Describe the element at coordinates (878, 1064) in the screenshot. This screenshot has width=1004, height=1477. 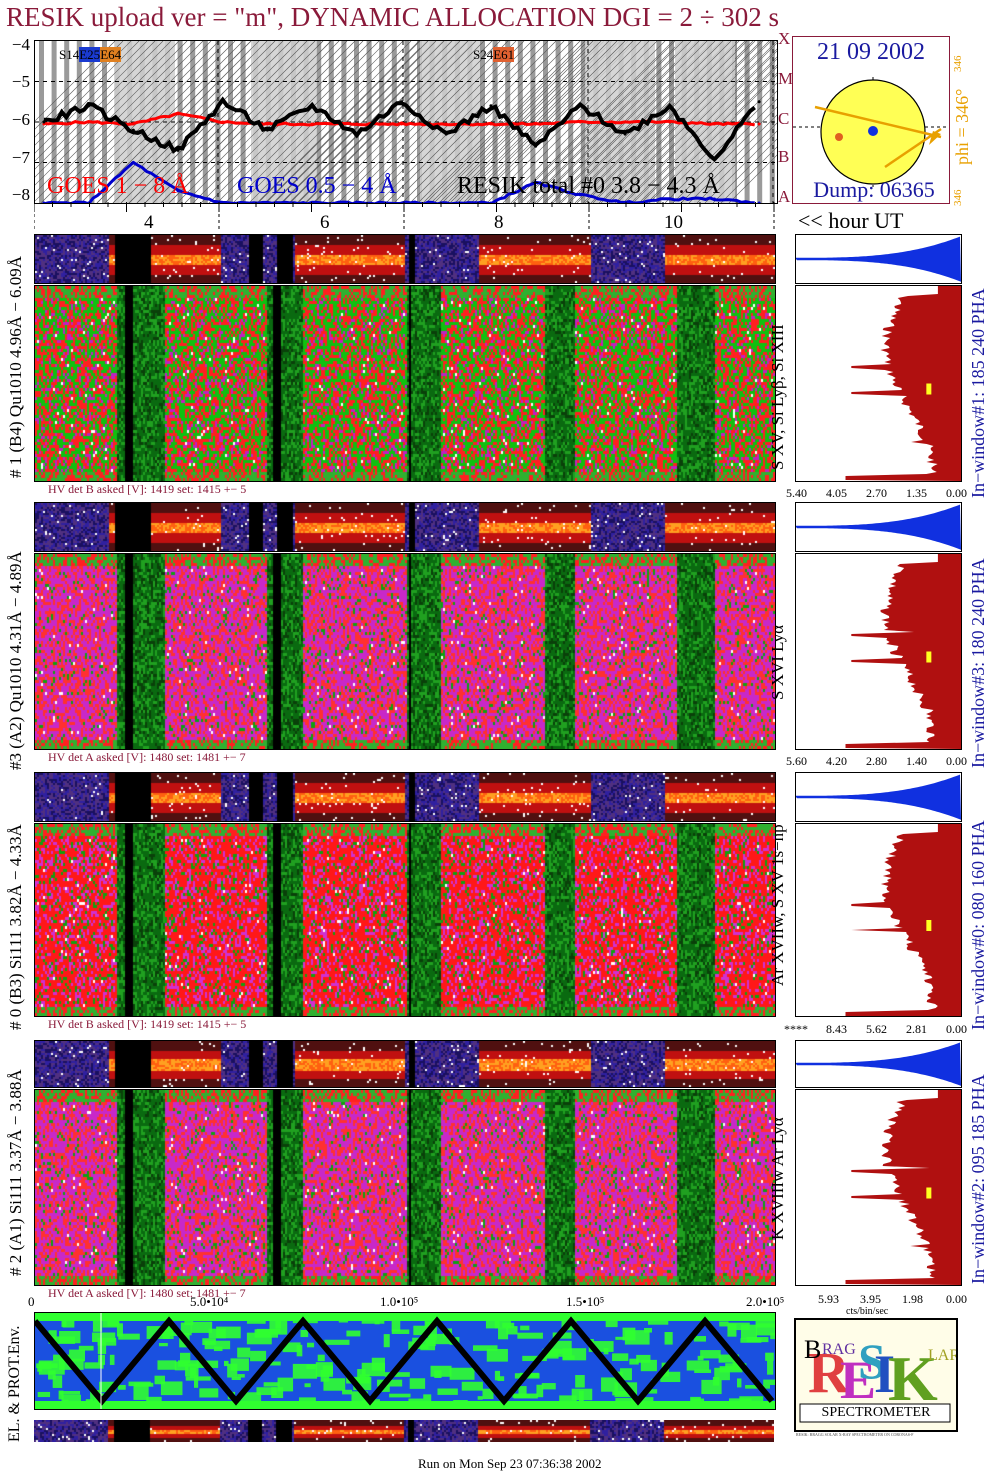
I see `channel-2-pha-profile` at that location.